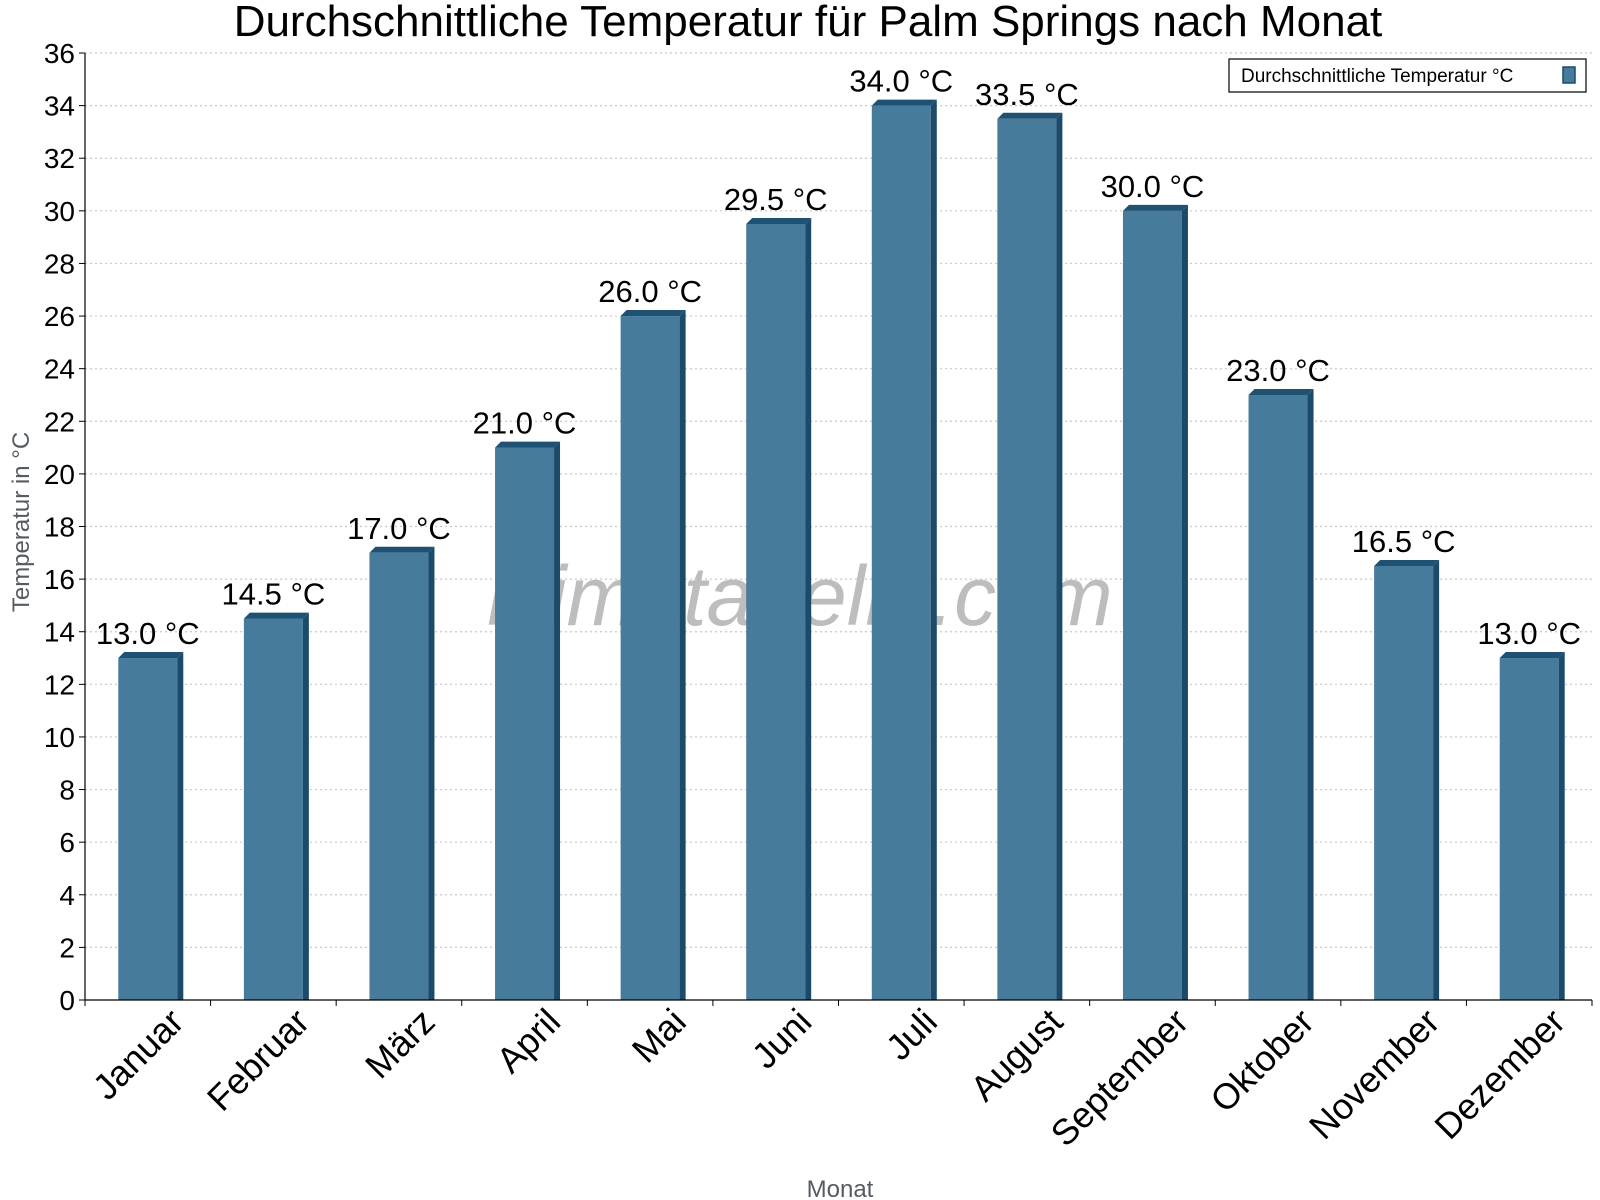 The image size is (1600, 1200). What do you see at coordinates (1153, 186) in the screenshot?
I see `data-label: 30.0 °C` at bounding box center [1153, 186].